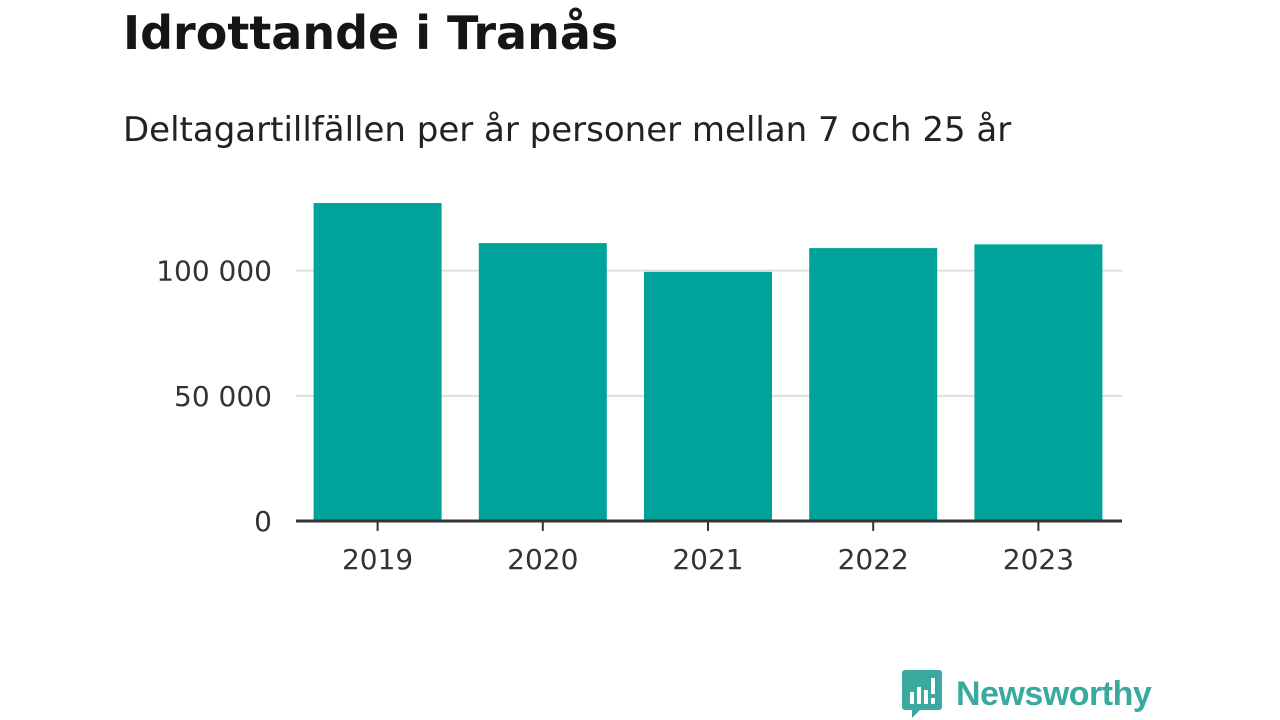  Describe the element at coordinates (377, 559) in the screenshot. I see `x-tick-label: 2019` at that location.